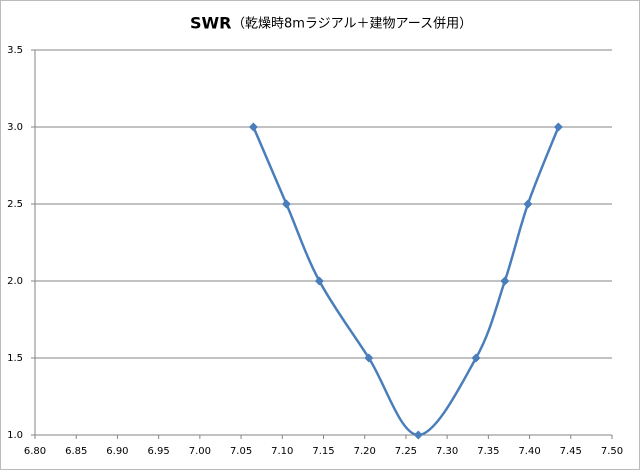 The width and height of the screenshot is (640, 470). I want to click on y-tick-label: 2.0, so click(15, 281).